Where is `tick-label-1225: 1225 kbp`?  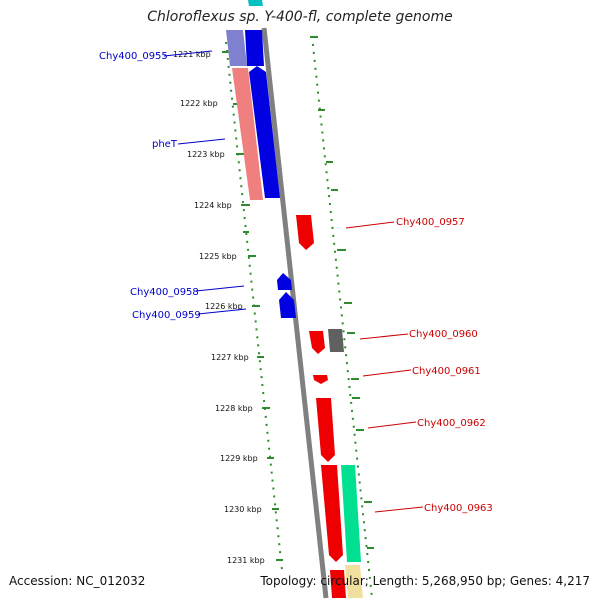
tick-label-1225: 1225 kbp is located at coordinates (218, 256).